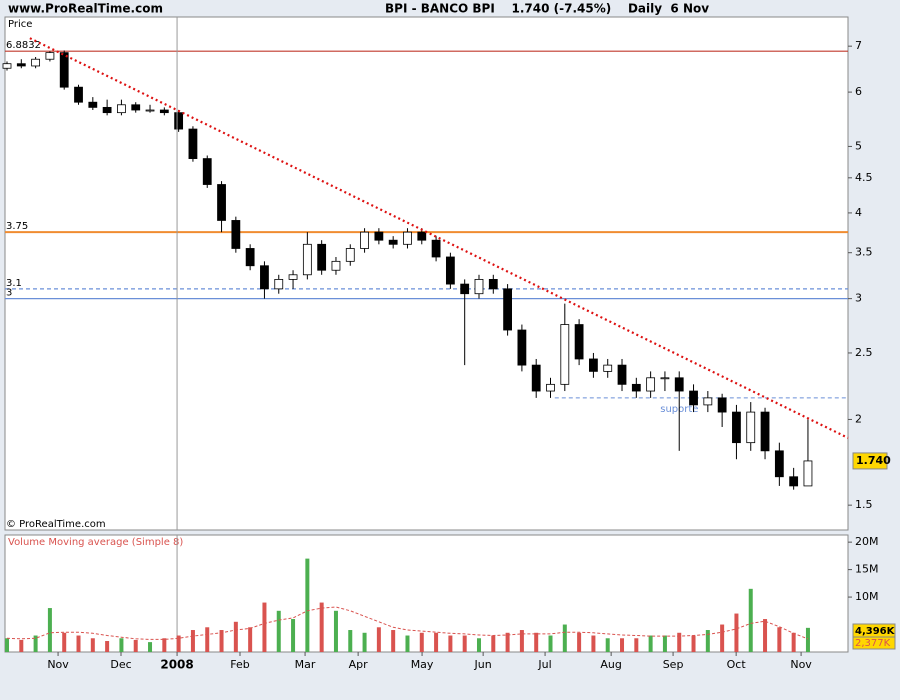  I want to click on last-ma-label: 2,377K, so click(873, 643).